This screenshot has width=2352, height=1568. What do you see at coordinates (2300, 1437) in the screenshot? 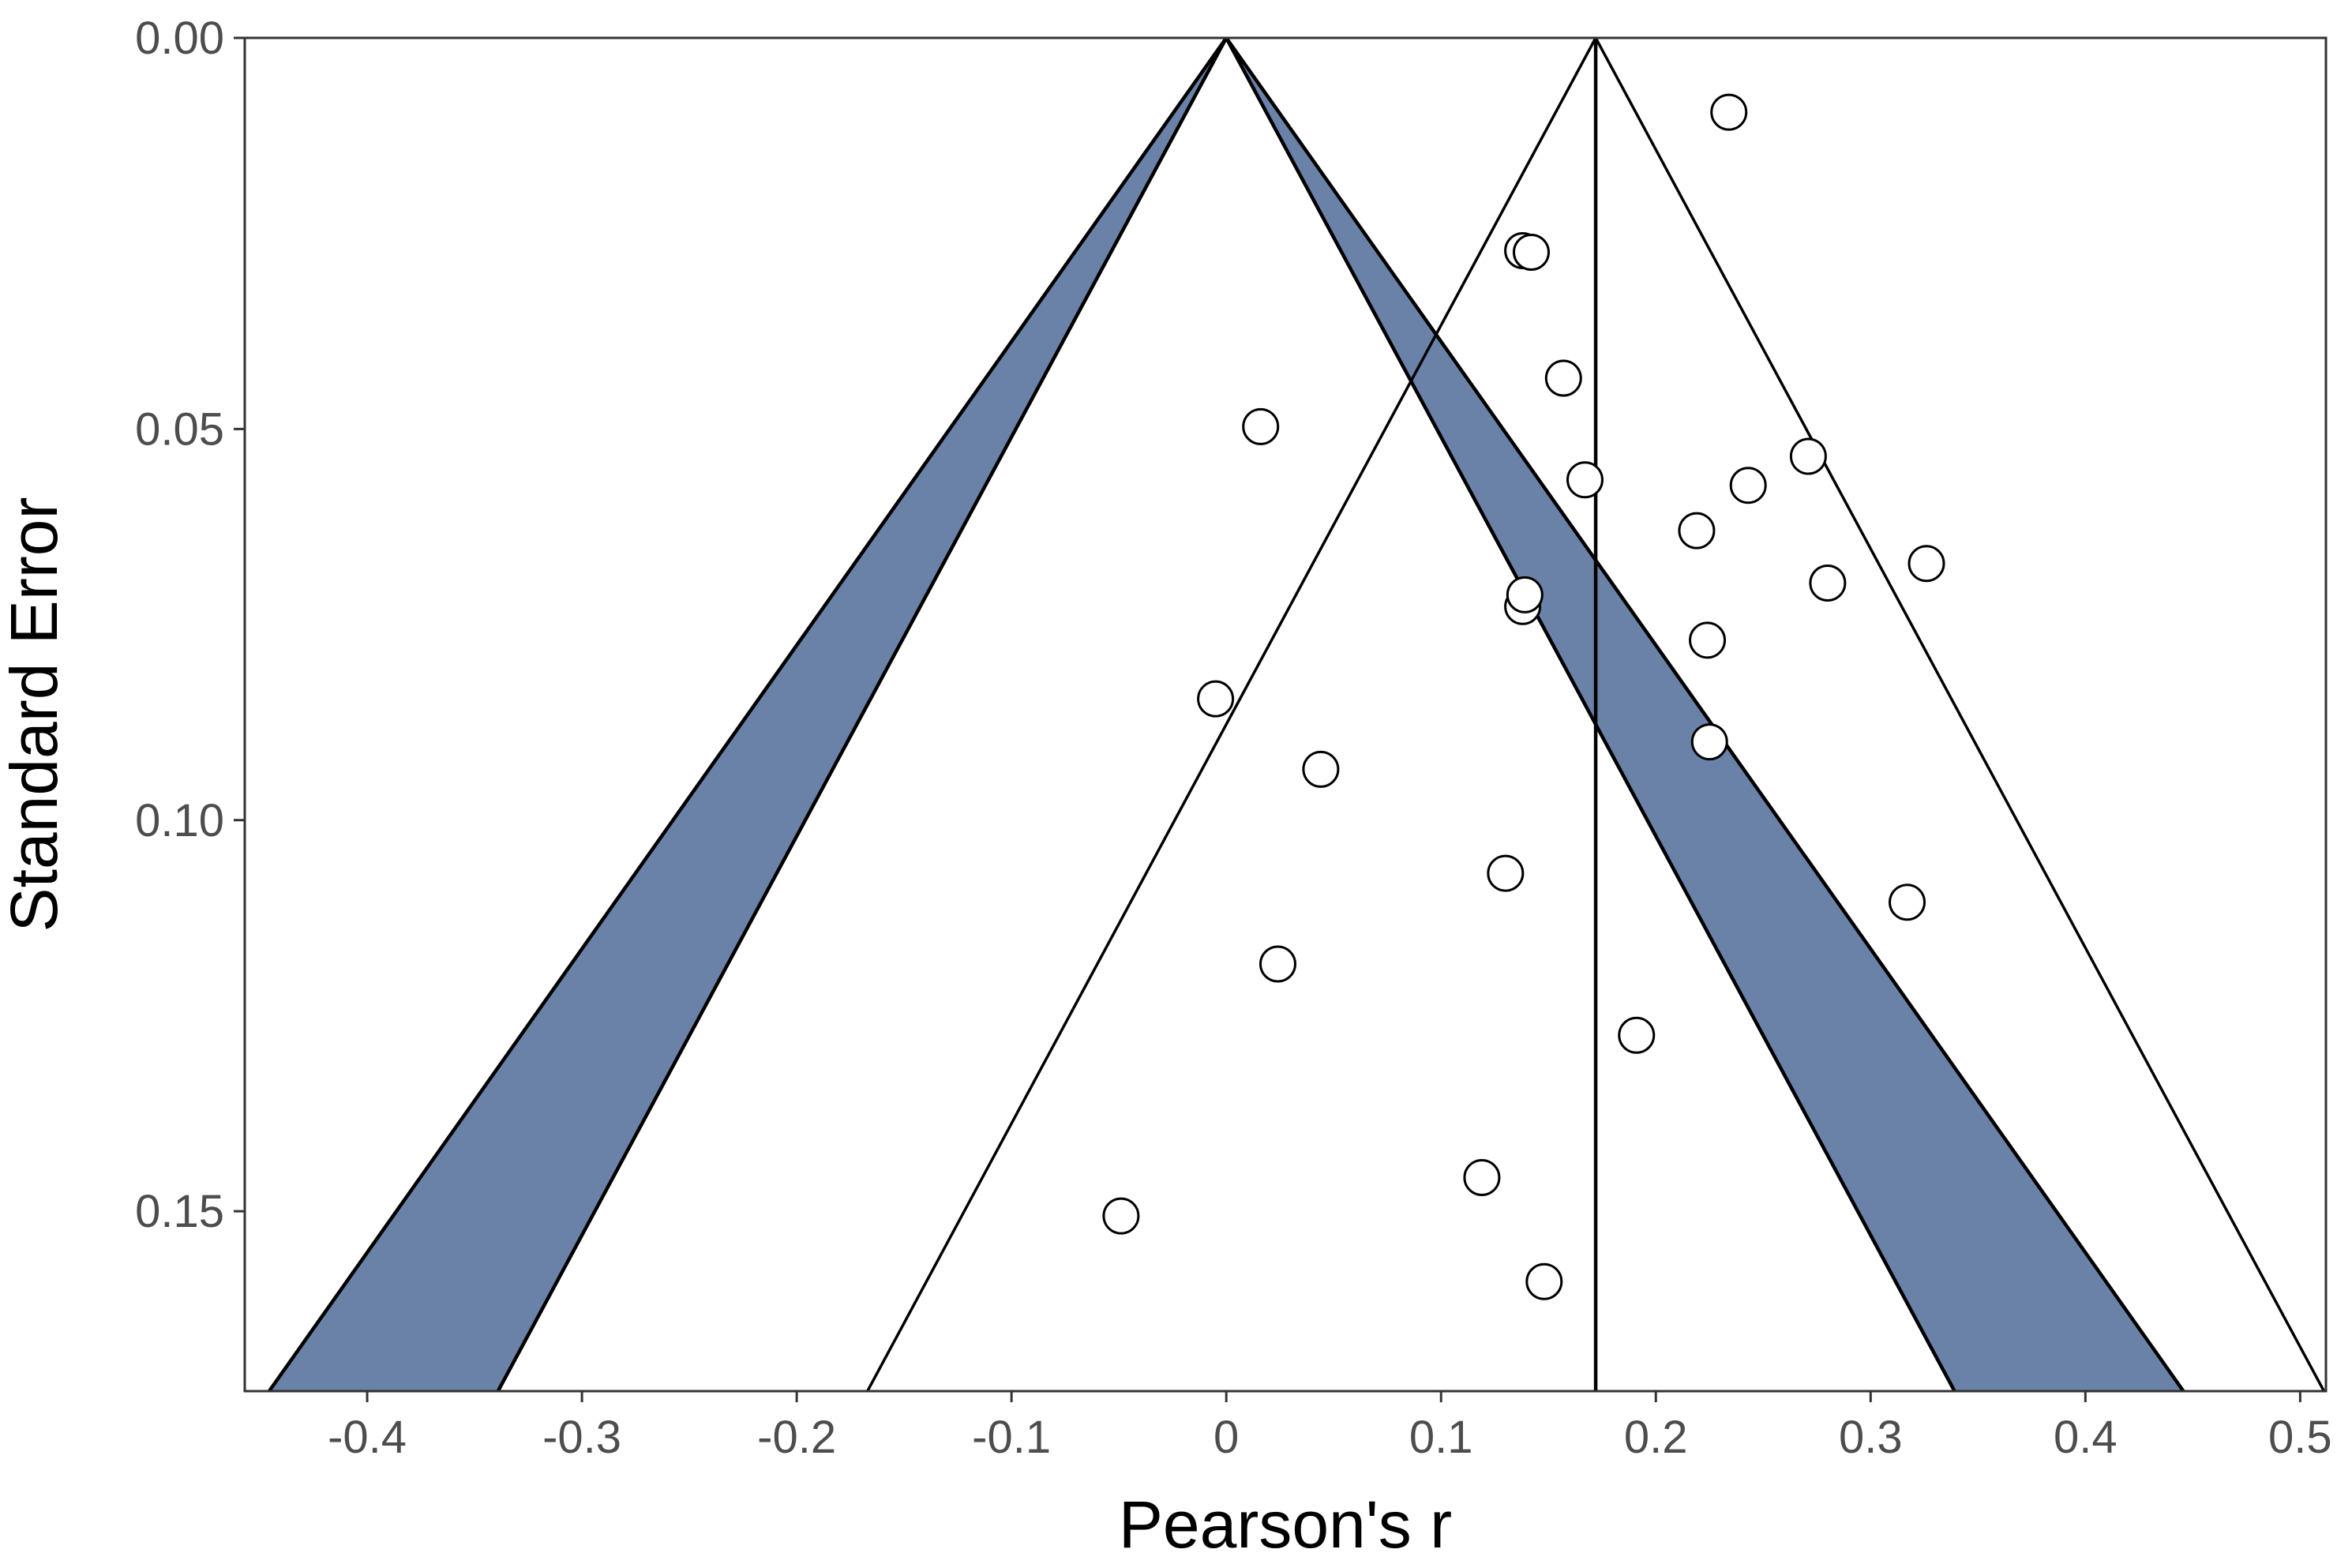
I see `x-tick-label: 0.5` at bounding box center [2300, 1437].